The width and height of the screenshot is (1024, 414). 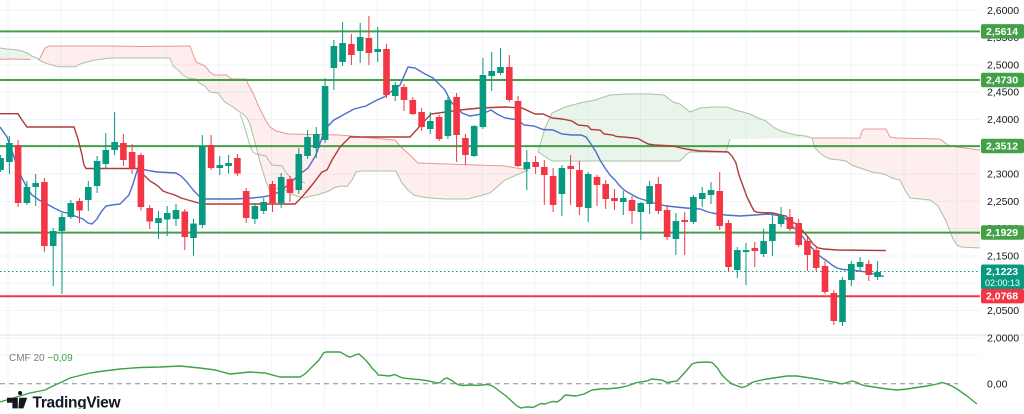 What do you see at coordinates (997, 384) in the screenshot?
I see `svg-text: 0,00` at bounding box center [997, 384].